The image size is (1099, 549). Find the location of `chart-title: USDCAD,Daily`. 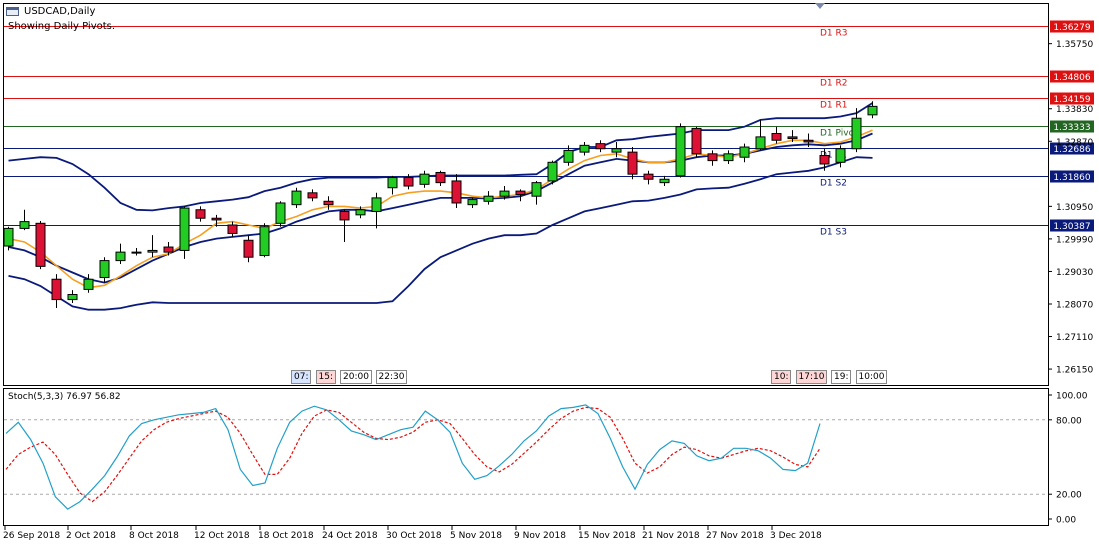

chart-title: USDCAD,Daily is located at coordinates (60, 11).